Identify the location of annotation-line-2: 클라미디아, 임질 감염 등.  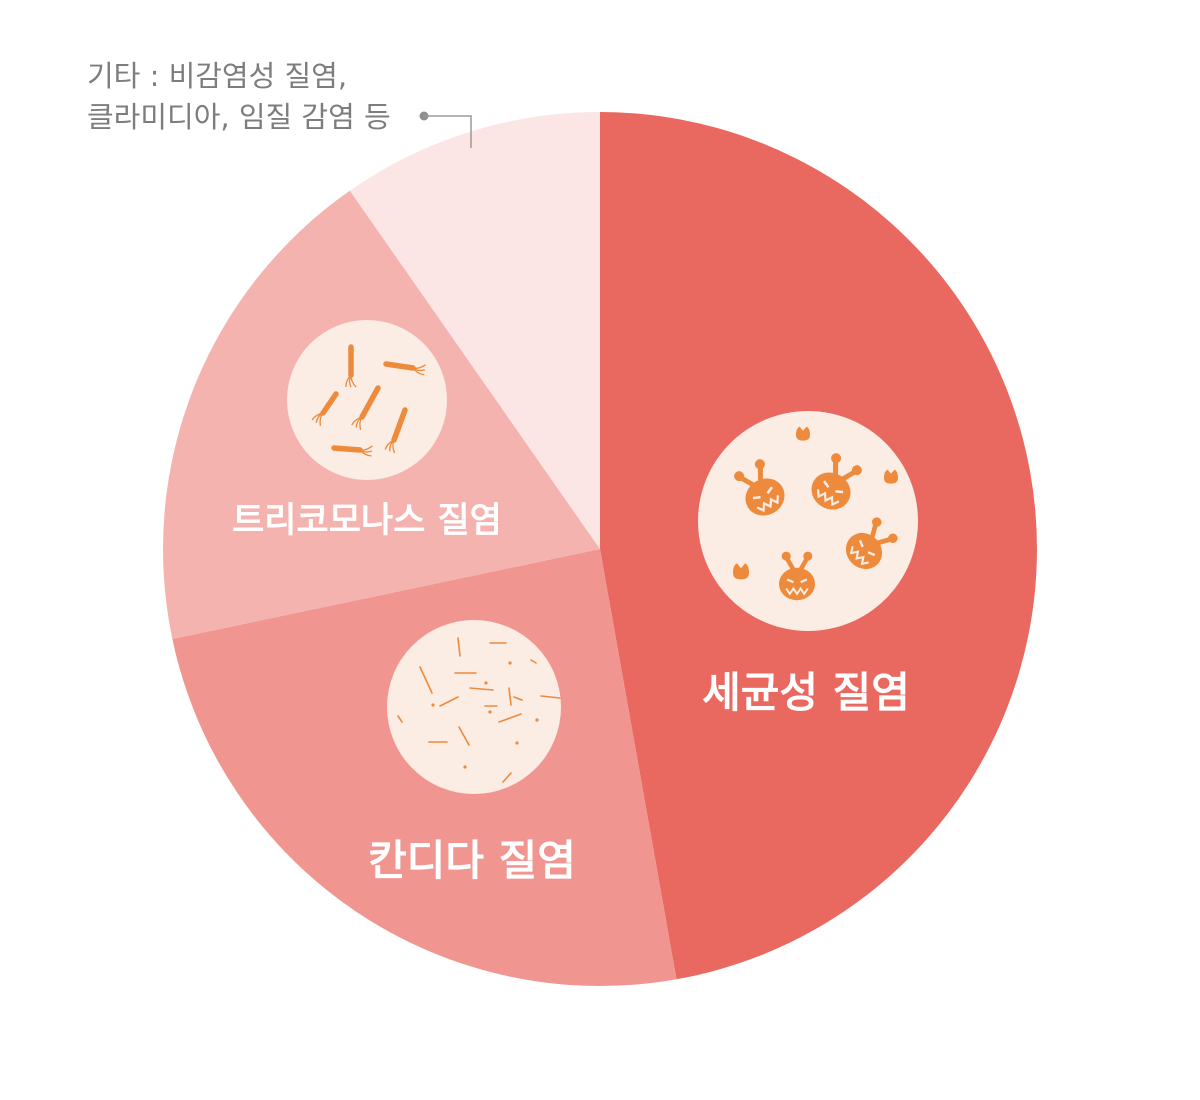
(239, 117).